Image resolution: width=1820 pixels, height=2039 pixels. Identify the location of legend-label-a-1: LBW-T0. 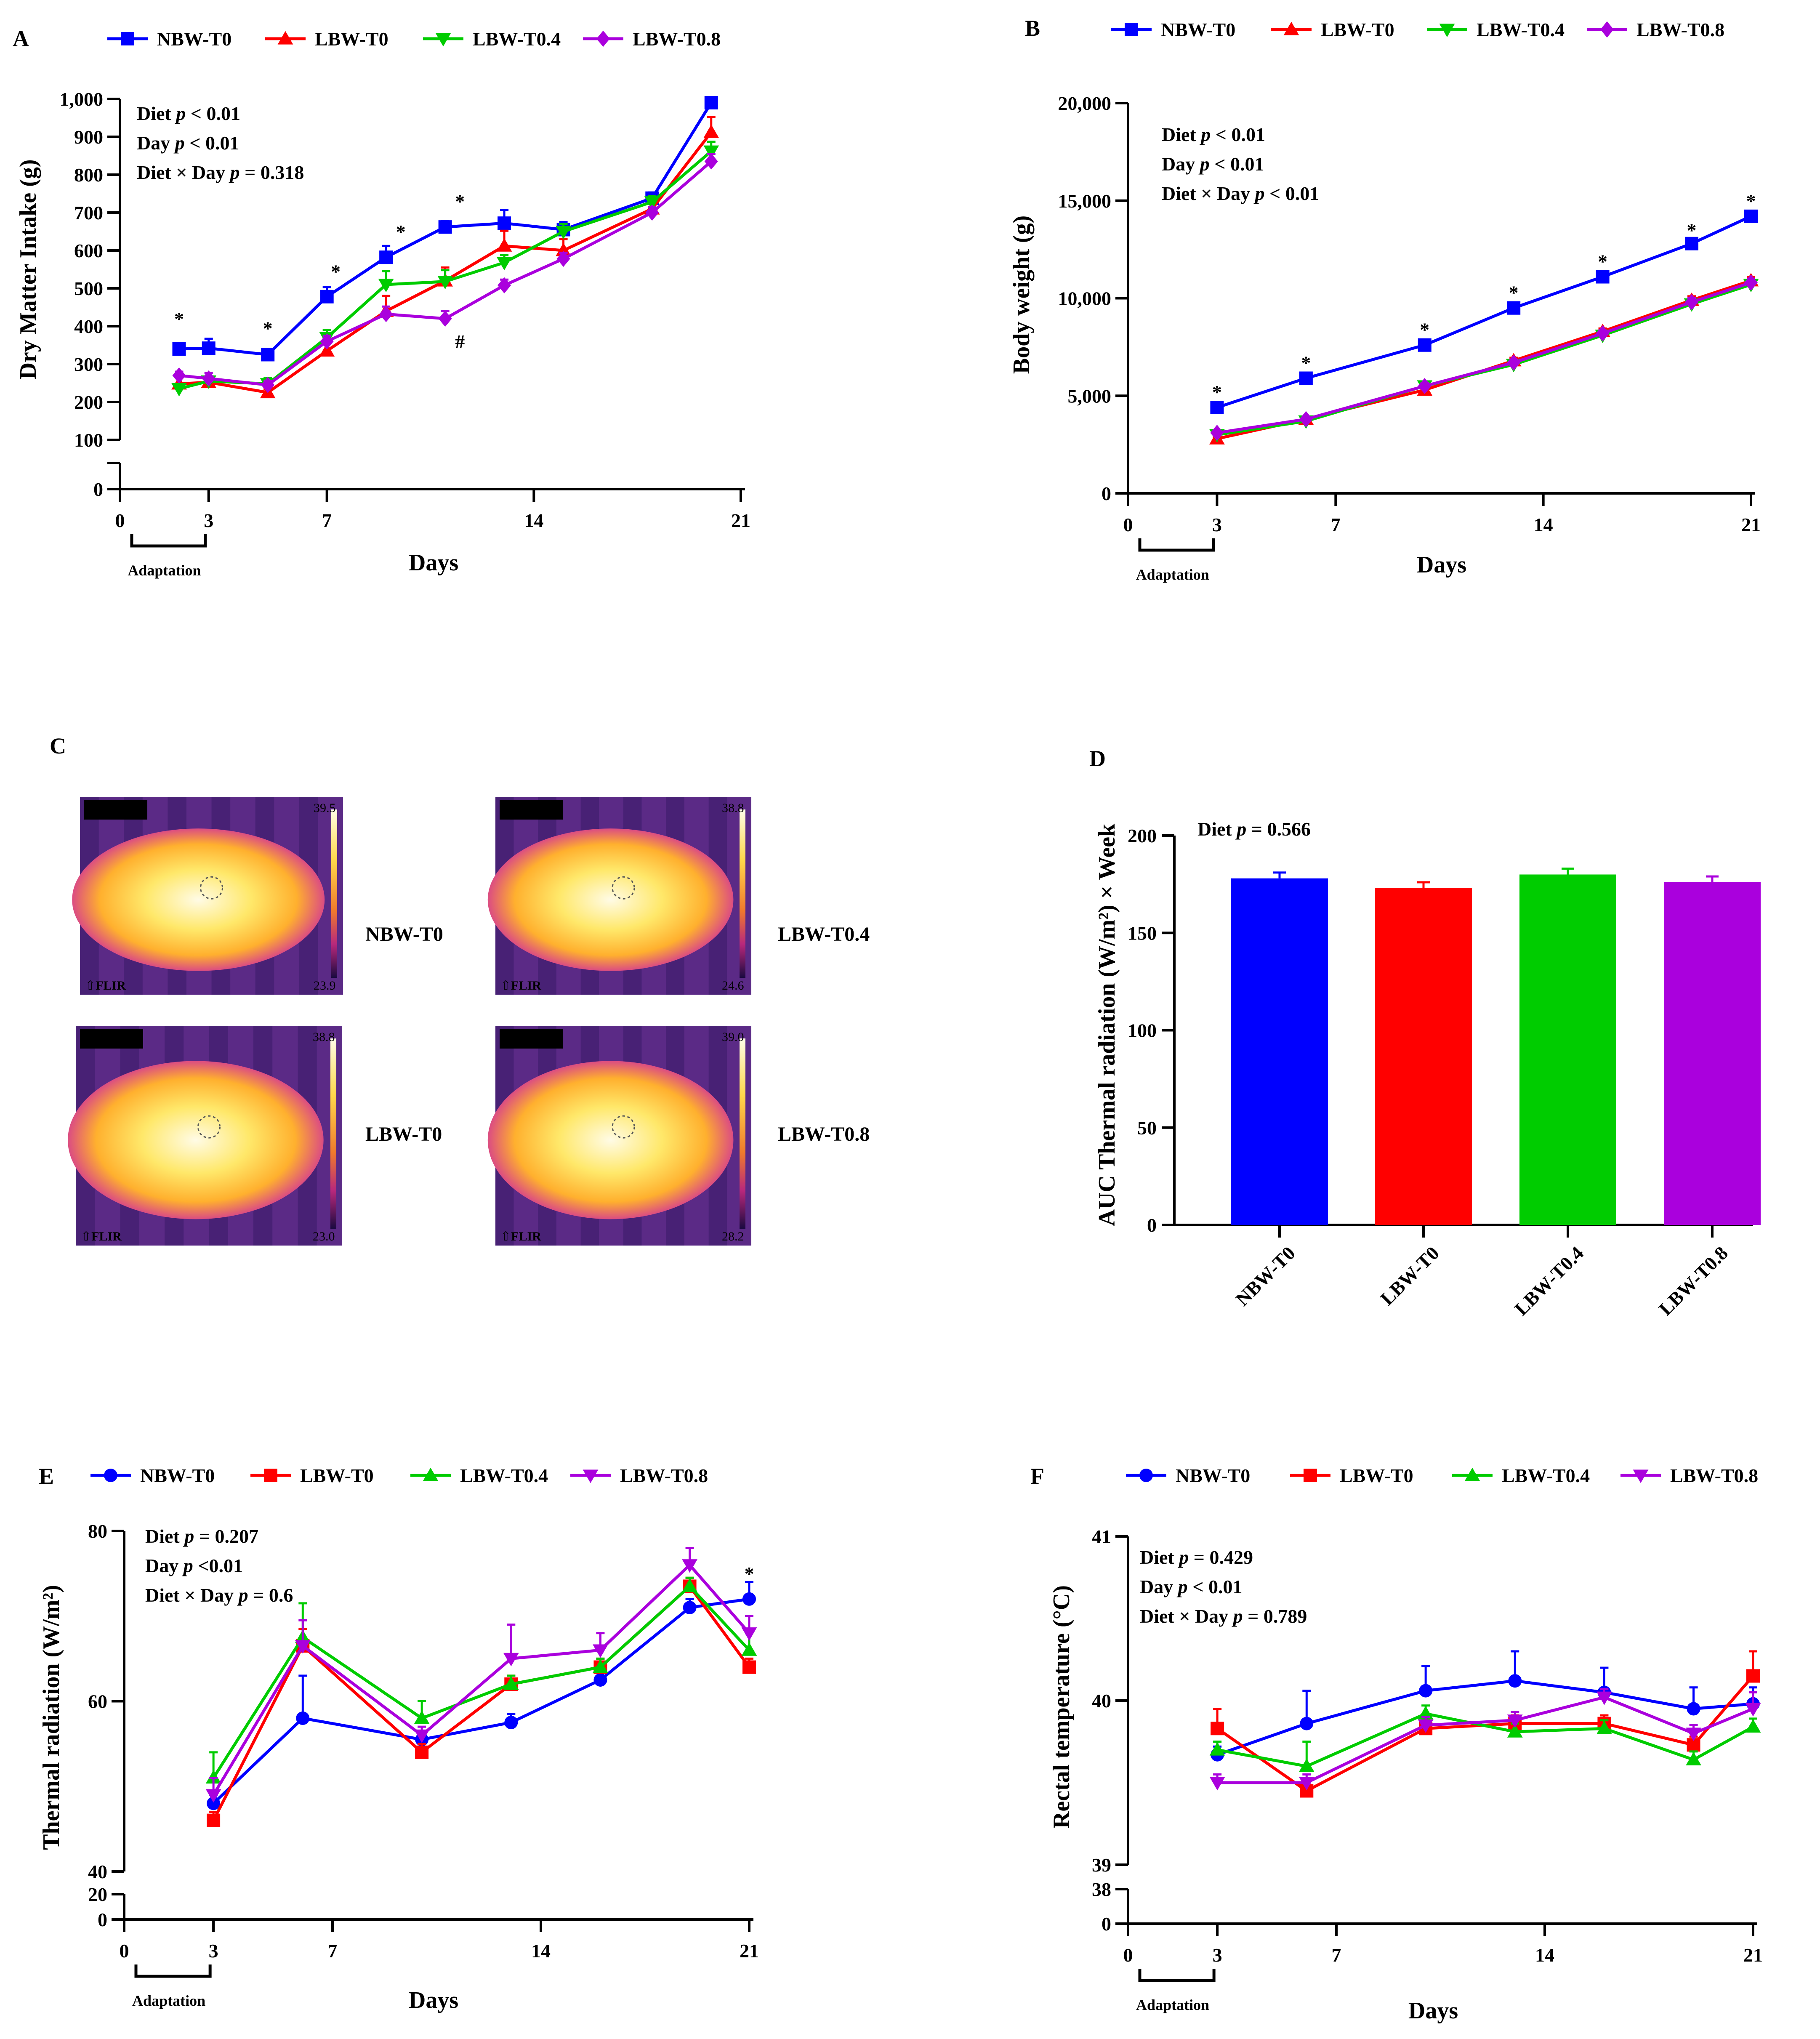
(351, 39).